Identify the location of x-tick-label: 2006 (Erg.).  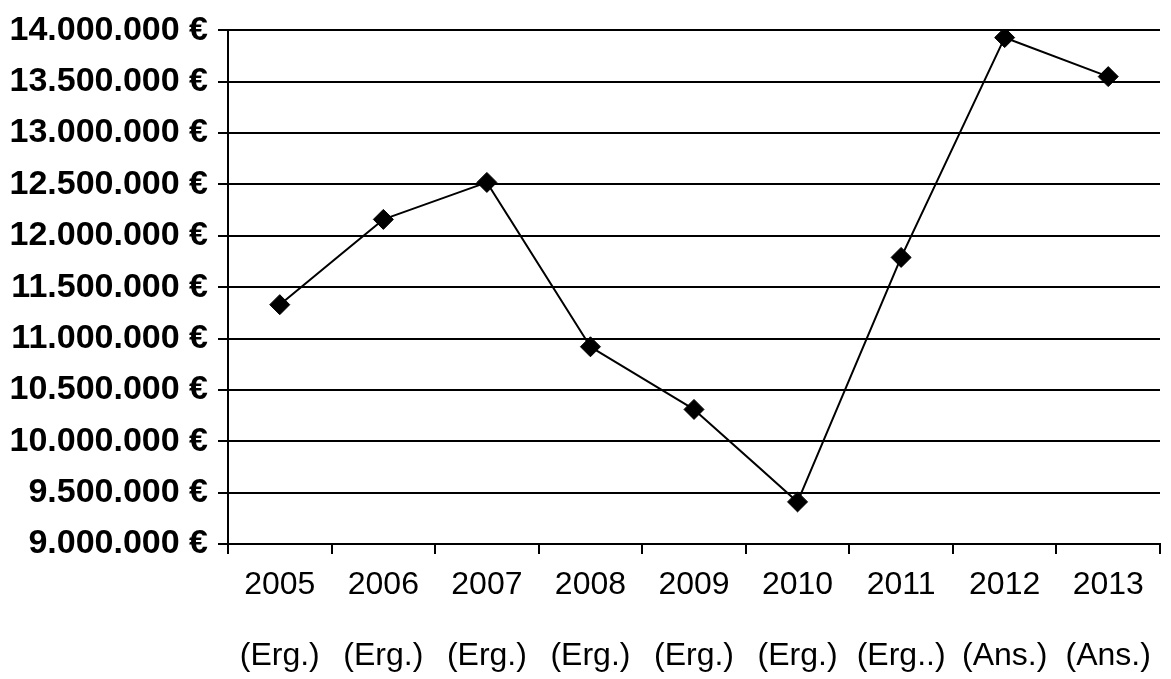
(383, 618).